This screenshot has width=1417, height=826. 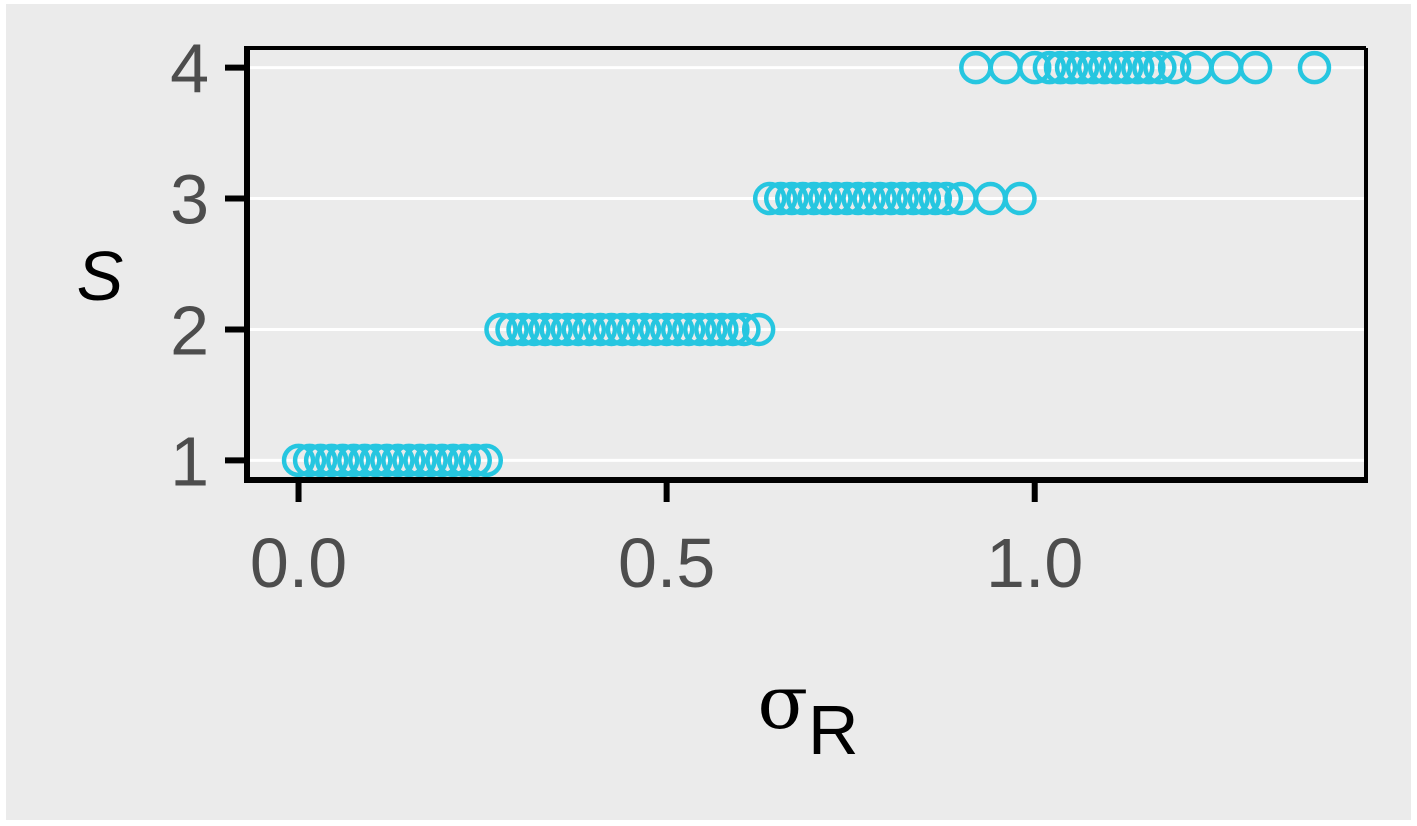 What do you see at coordinates (189, 461) in the screenshot?
I see `y-tick-label: 1` at bounding box center [189, 461].